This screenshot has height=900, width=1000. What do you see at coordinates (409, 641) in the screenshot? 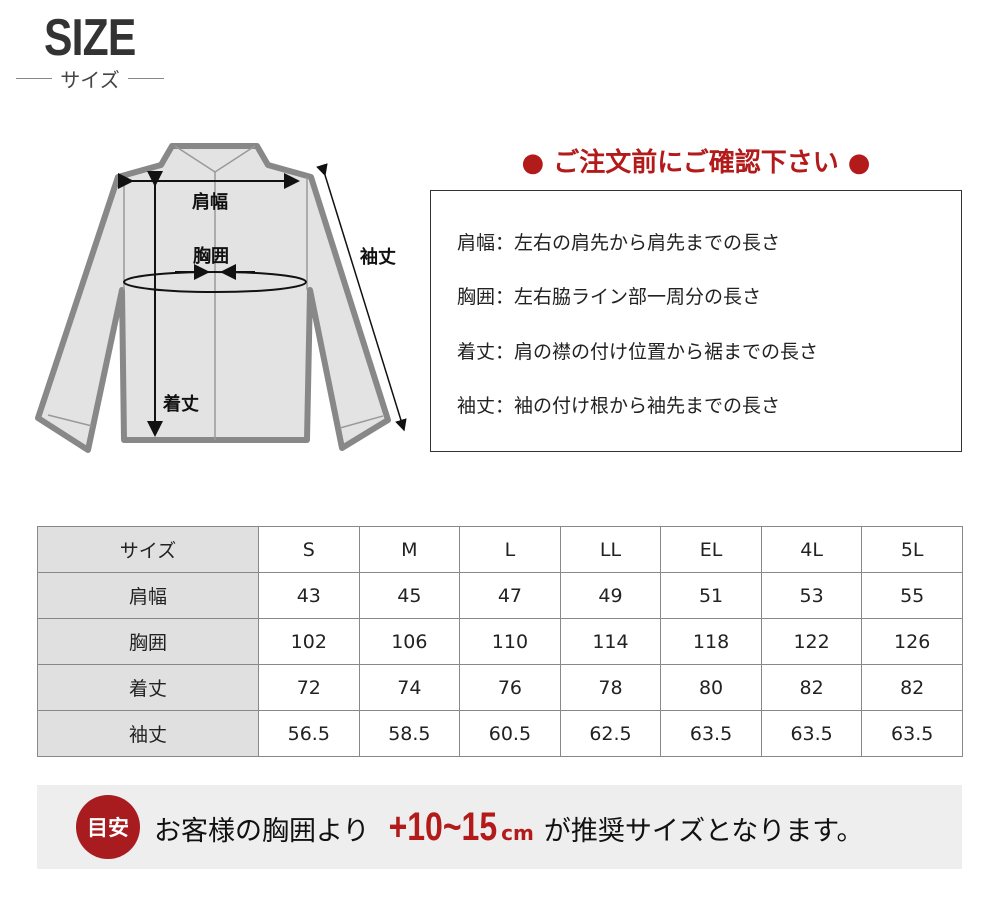
I see `size-value-cell: 106` at bounding box center [409, 641].